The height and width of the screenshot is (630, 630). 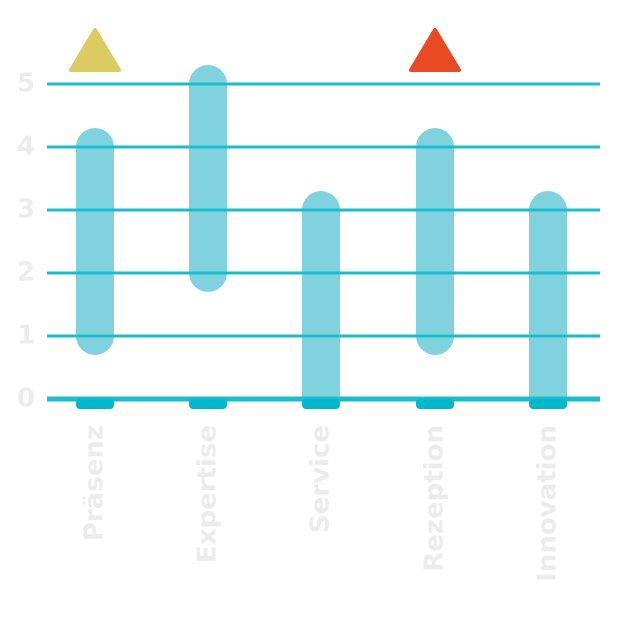 I want to click on y-tick-label: 0, so click(x=26, y=399).